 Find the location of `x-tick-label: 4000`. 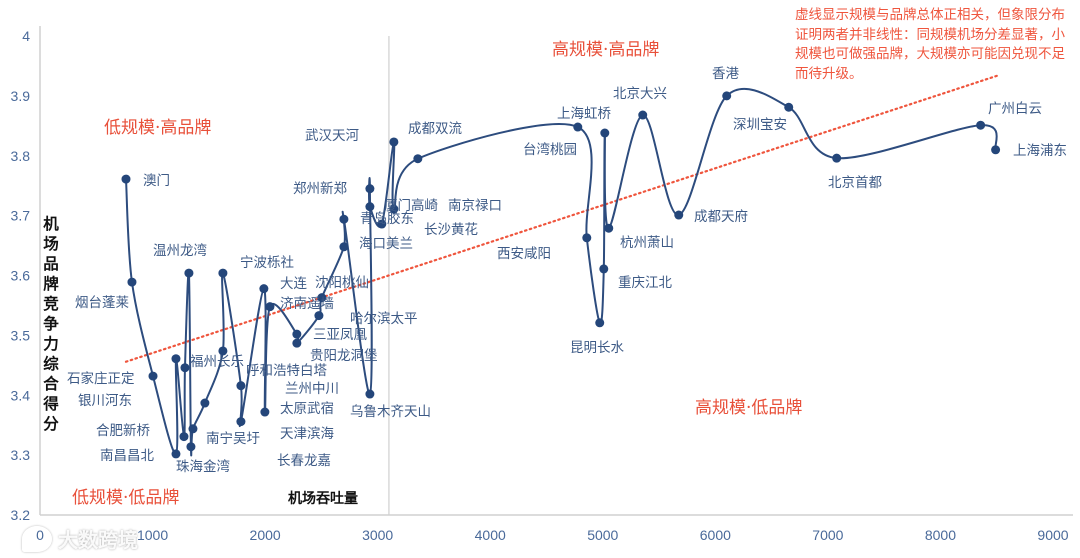

x-tick-label: 4000 is located at coordinates (490, 535).